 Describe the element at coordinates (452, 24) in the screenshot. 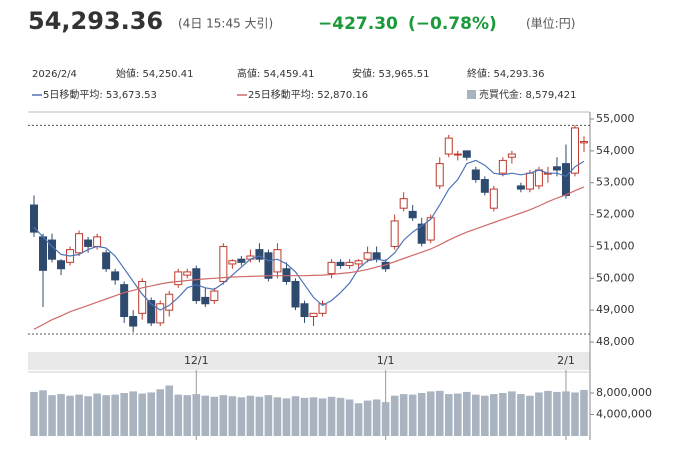

I see `change-pct: (−0.78%)` at that location.